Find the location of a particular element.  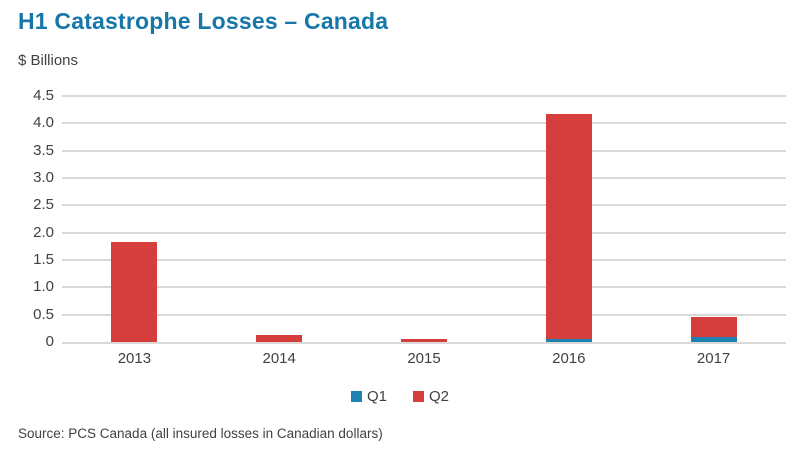

bar-segment-q2-2015 is located at coordinates (424, 340).